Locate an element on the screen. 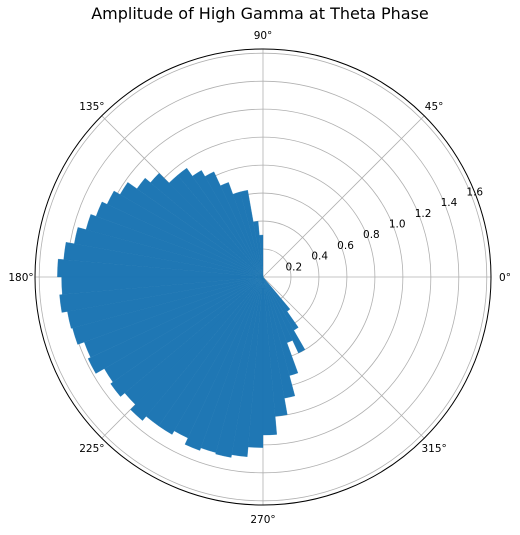 The width and height of the screenshot is (520, 535). radial-tick-label: 1.2 is located at coordinates (423, 214).